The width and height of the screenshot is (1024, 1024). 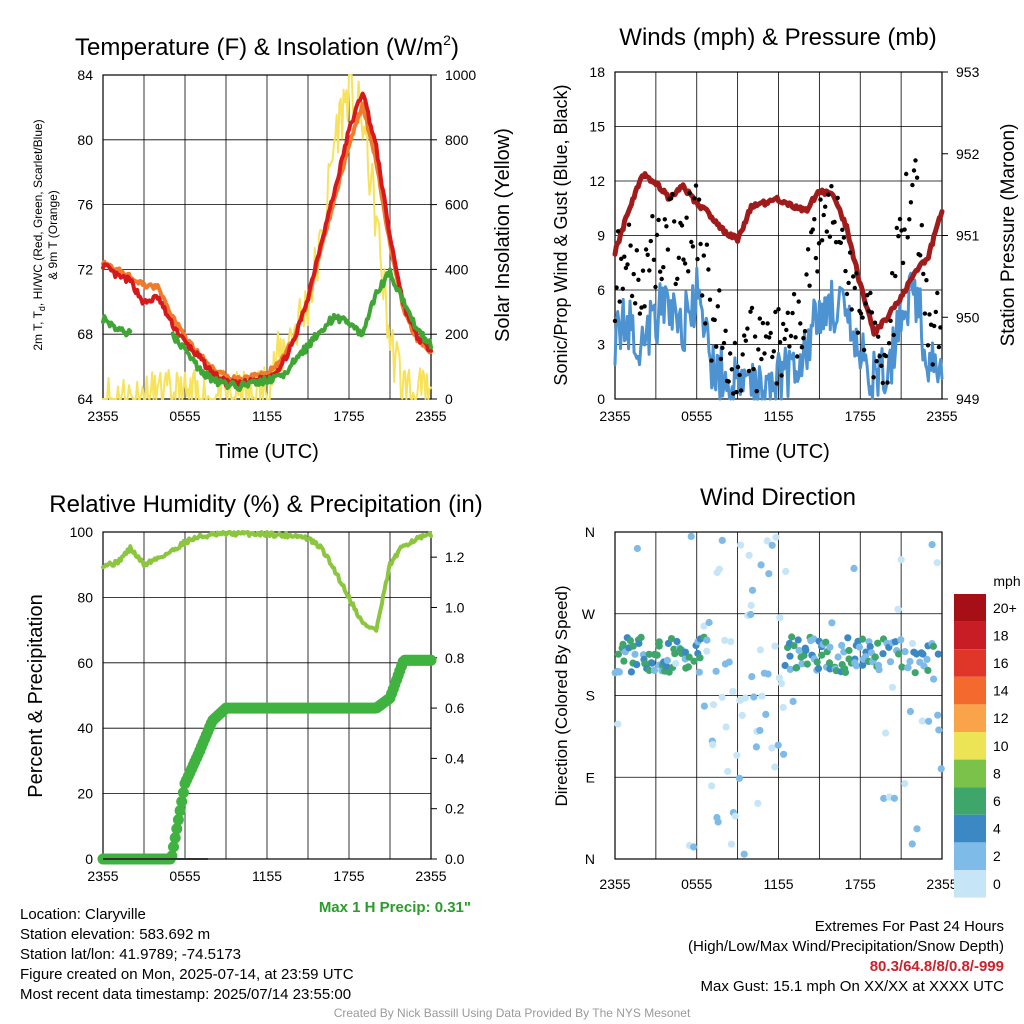 What do you see at coordinates (970, 690) in the screenshot?
I see `legend-swatch` at bounding box center [970, 690].